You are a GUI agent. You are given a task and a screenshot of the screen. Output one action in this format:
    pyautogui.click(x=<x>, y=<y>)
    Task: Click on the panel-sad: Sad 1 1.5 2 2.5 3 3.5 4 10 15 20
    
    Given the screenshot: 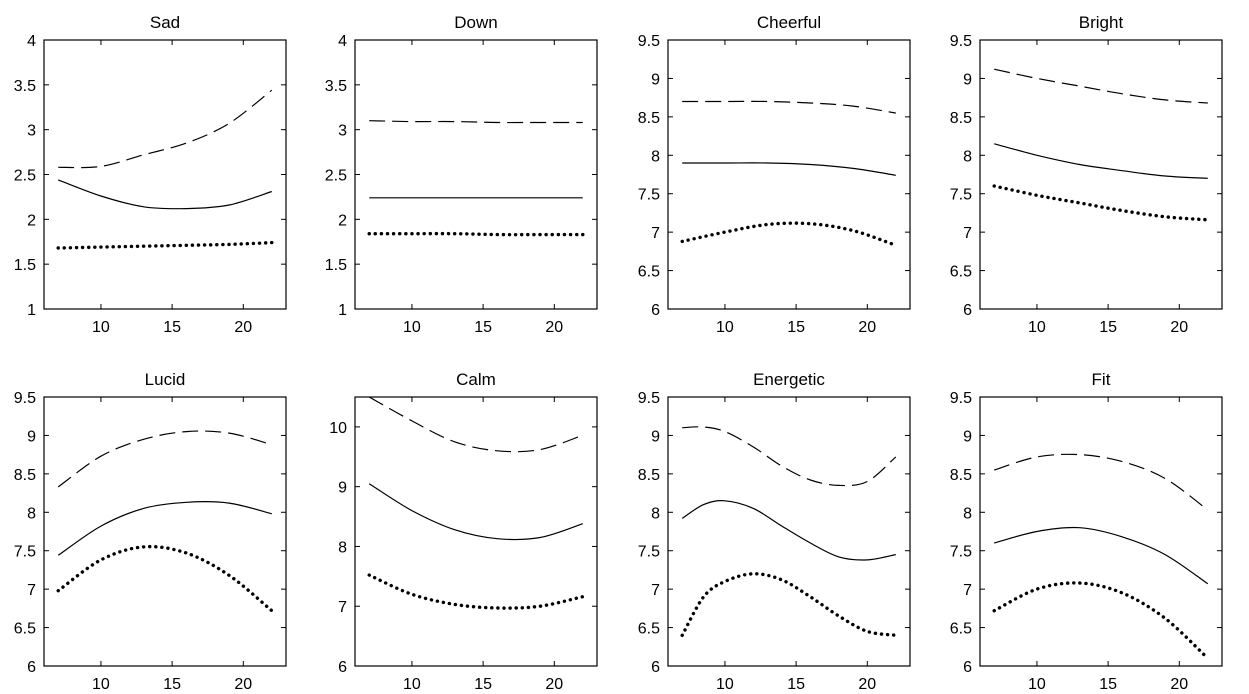 What is the action you would take?
    pyautogui.click(x=150, y=174)
    